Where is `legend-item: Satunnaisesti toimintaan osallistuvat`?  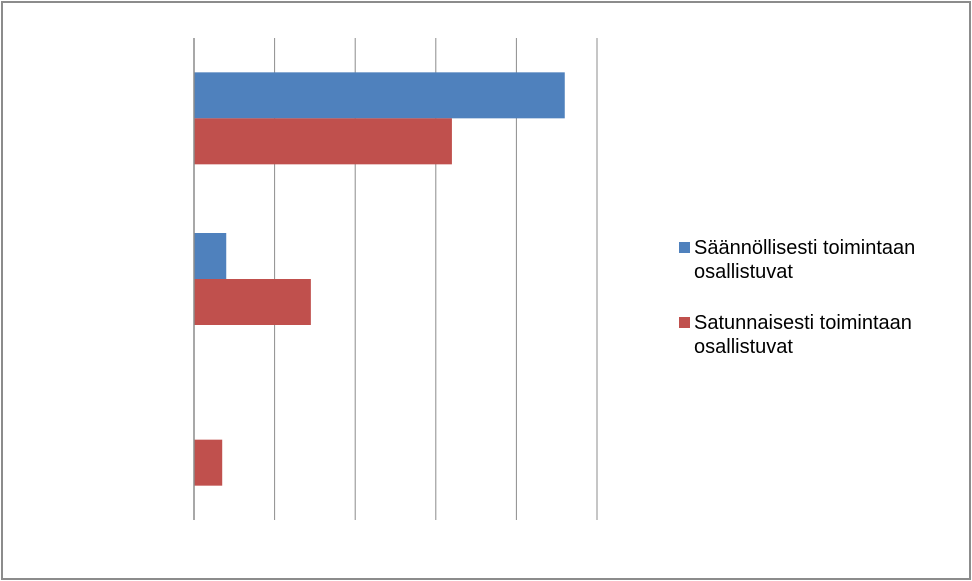
legend-item: Satunnaisesti toimintaan osallistuvat is located at coordinates (795, 335).